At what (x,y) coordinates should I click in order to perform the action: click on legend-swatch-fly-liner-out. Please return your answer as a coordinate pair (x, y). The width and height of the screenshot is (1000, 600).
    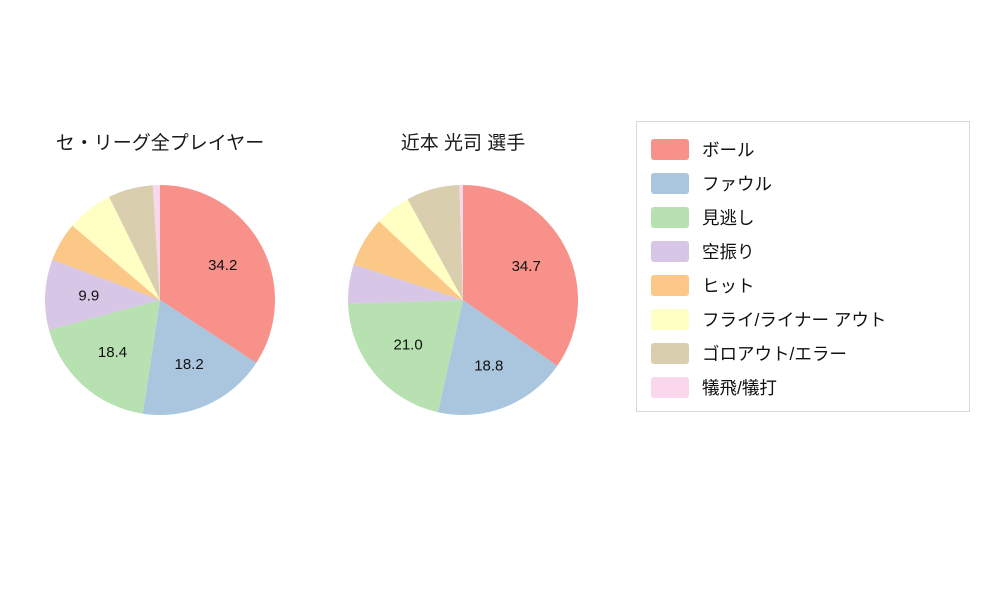
    Looking at the image, I should click on (670, 319).